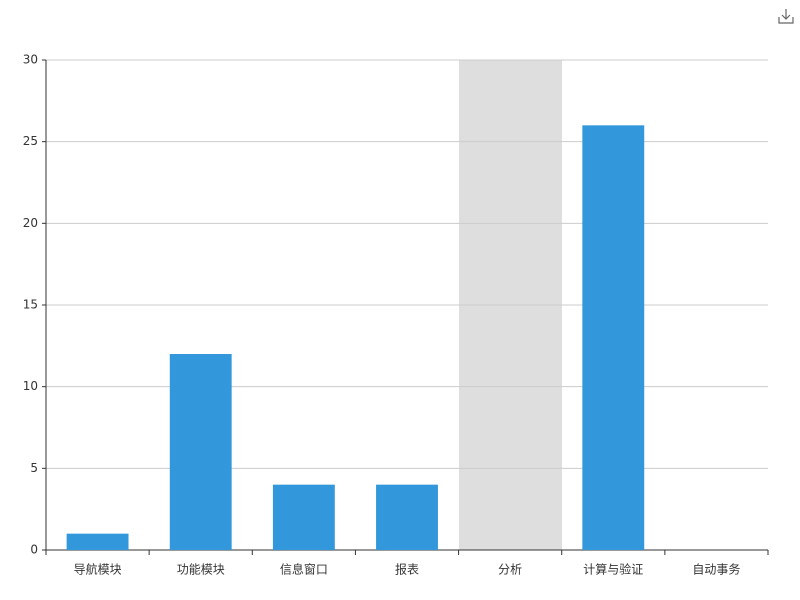 The height and width of the screenshot is (600, 800). Describe the element at coordinates (510, 570) in the screenshot. I see `x-tick-label: 分析` at that location.